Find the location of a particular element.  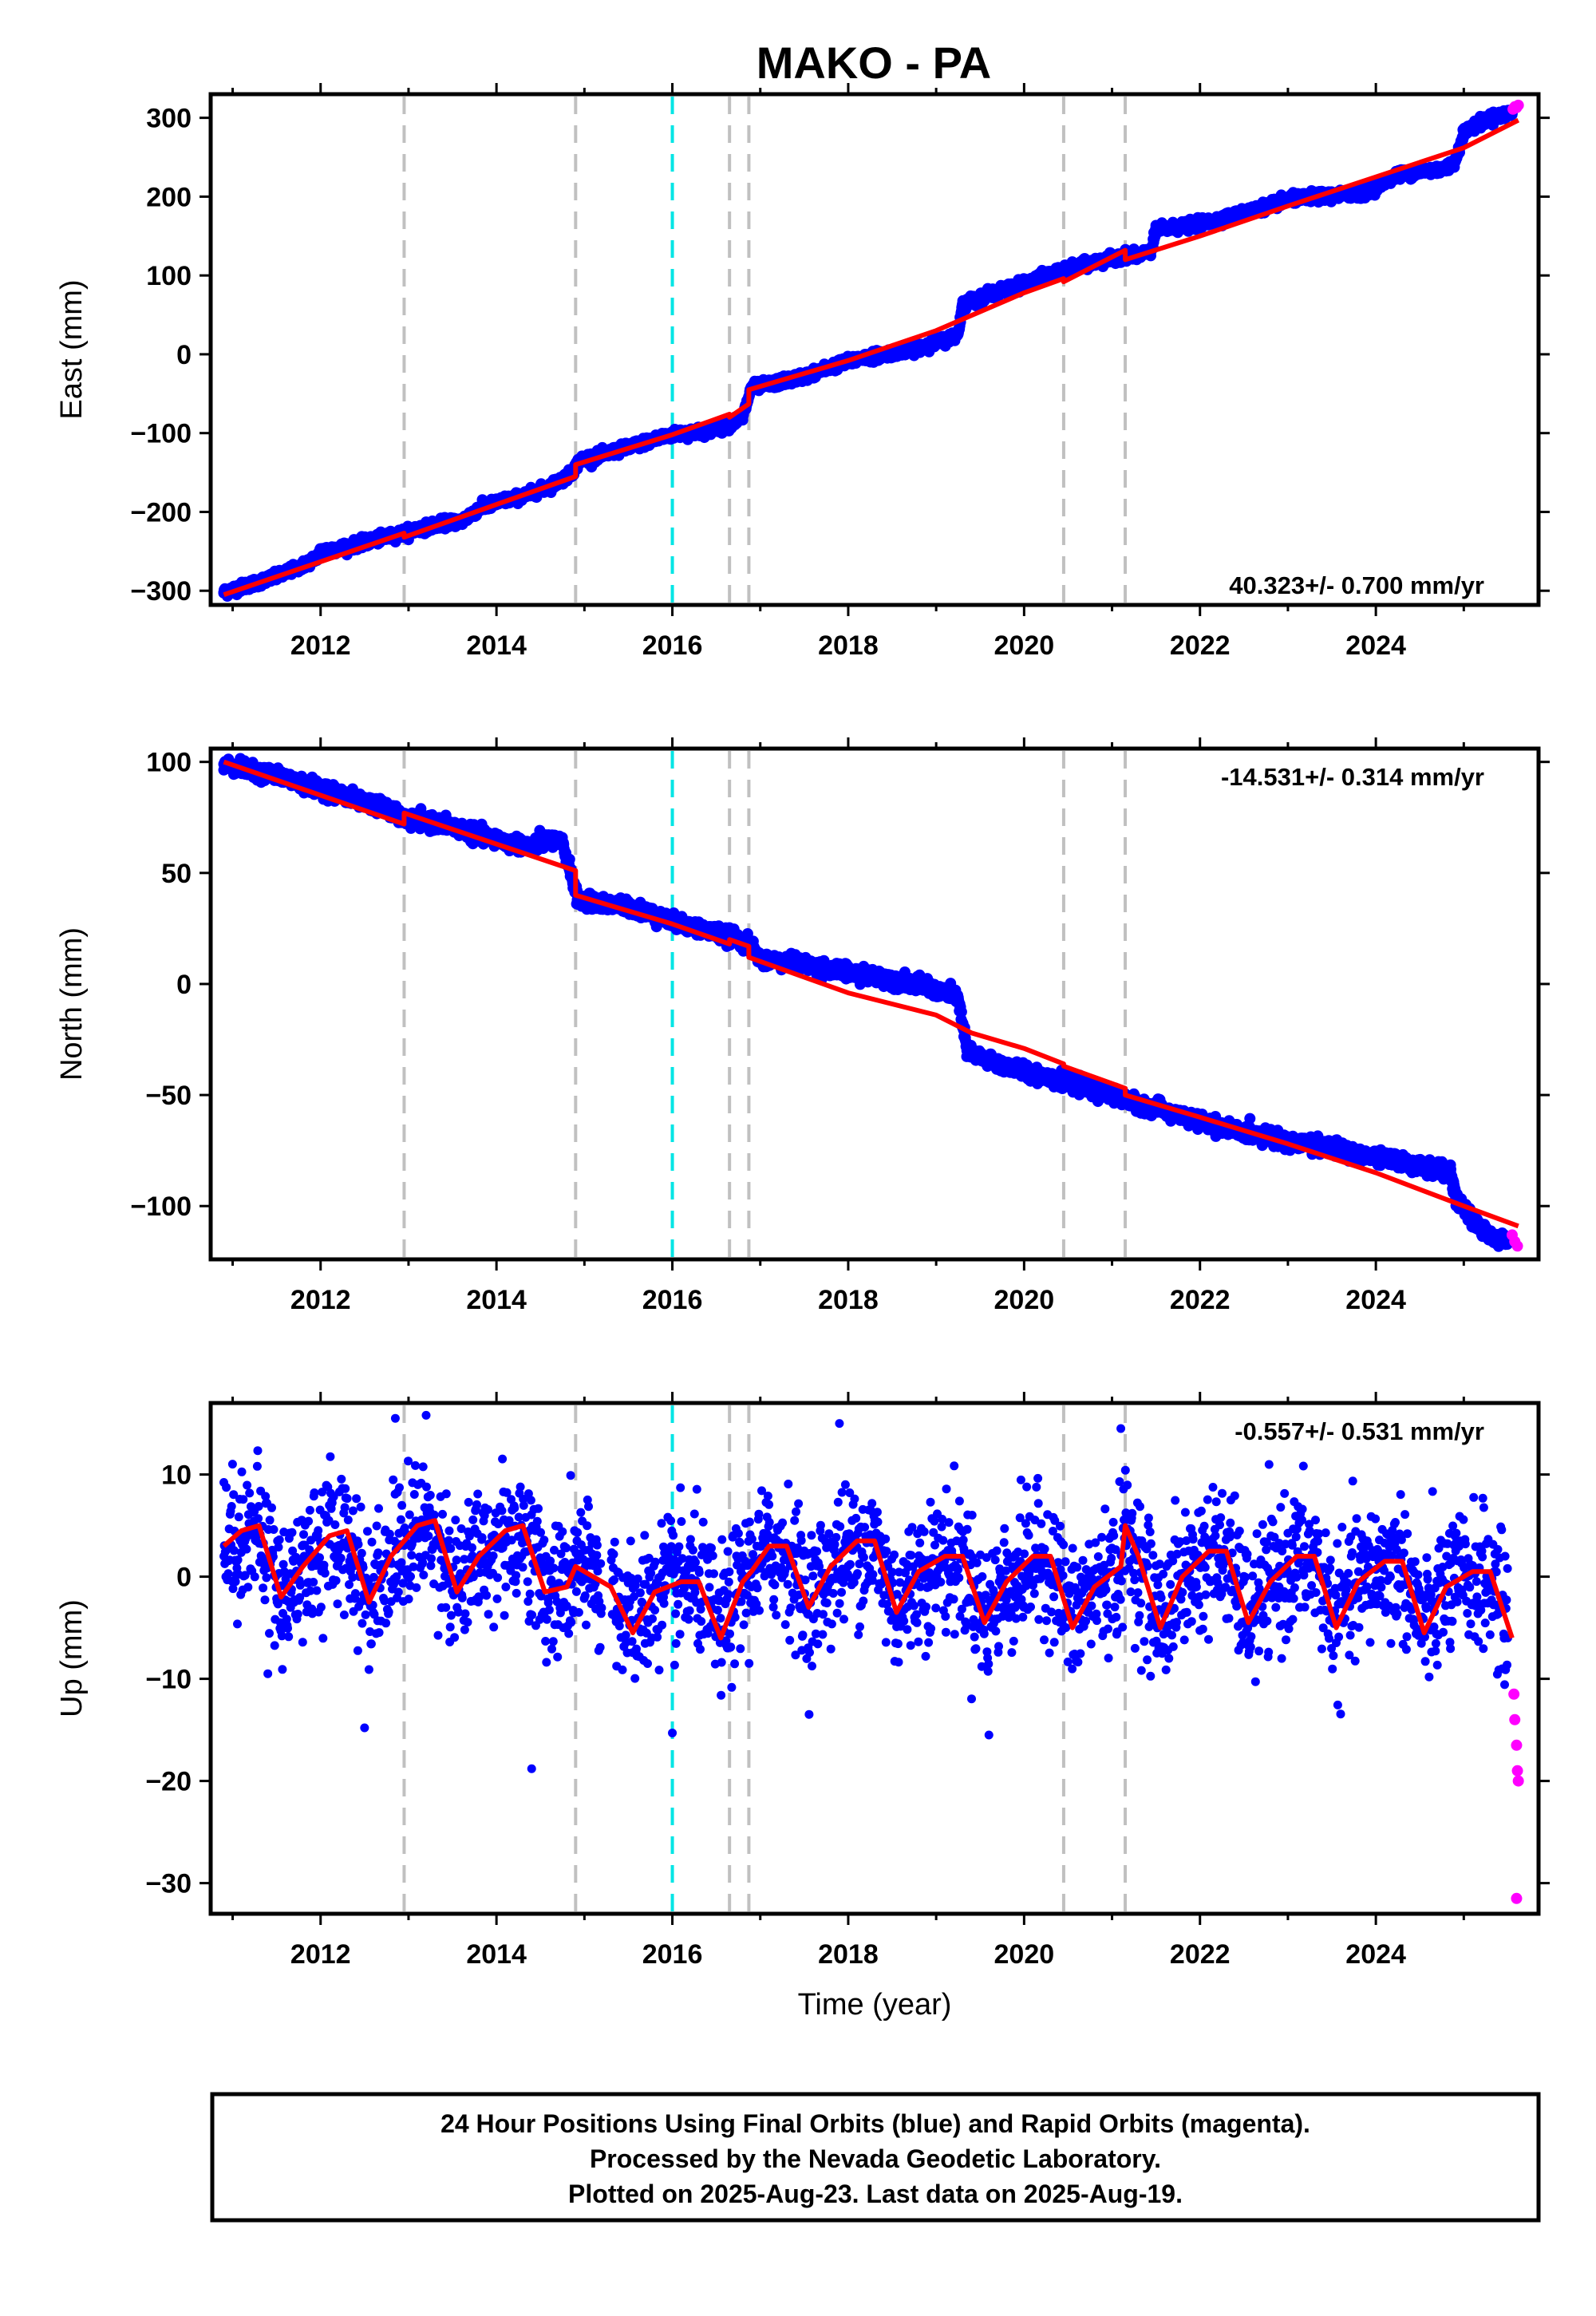

y-tick-label: 300 is located at coordinates (169, 119).